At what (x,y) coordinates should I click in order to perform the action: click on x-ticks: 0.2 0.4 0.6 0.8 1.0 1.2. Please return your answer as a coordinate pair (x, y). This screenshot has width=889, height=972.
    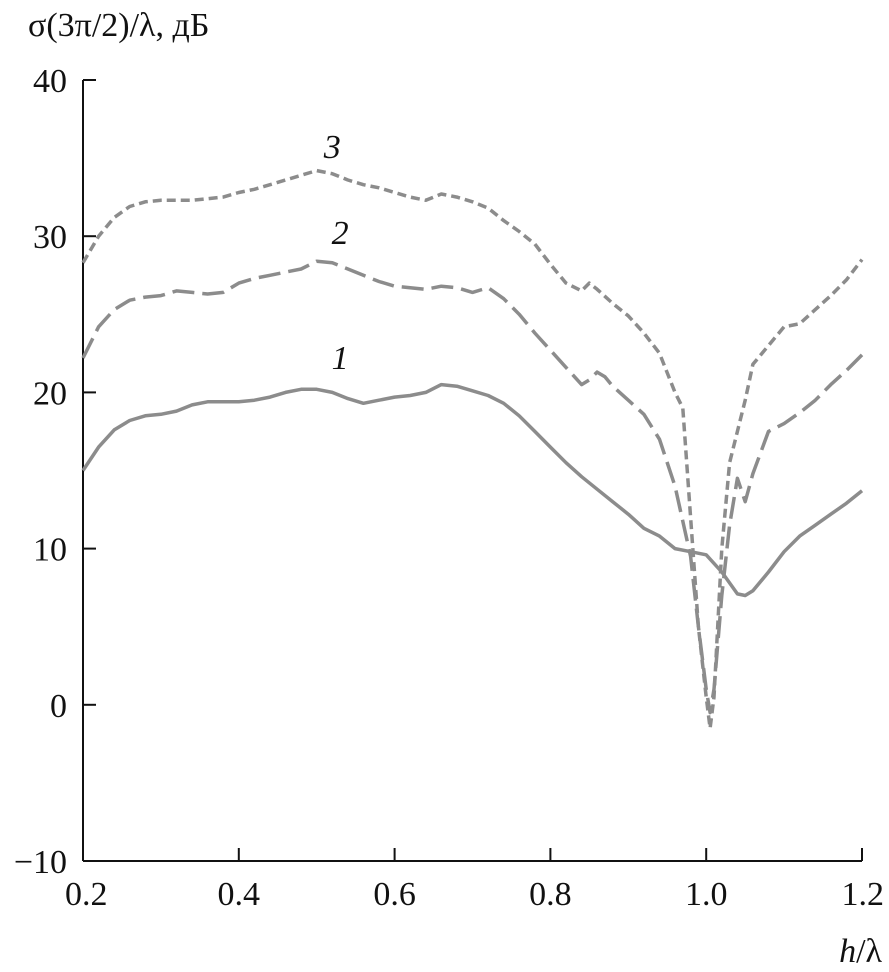
    Looking at the image, I should click on (474, 880).